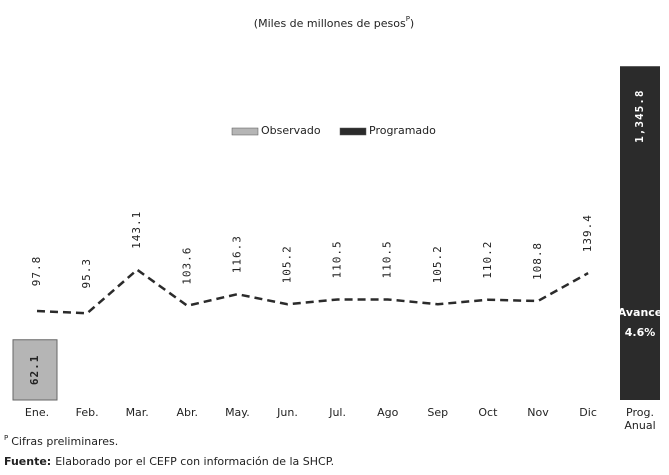 The width and height of the screenshot is (669, 475). Describe the element at coordinates (87, 412) in the screenshot. I see `x-tick-label: Feb.` at that location.